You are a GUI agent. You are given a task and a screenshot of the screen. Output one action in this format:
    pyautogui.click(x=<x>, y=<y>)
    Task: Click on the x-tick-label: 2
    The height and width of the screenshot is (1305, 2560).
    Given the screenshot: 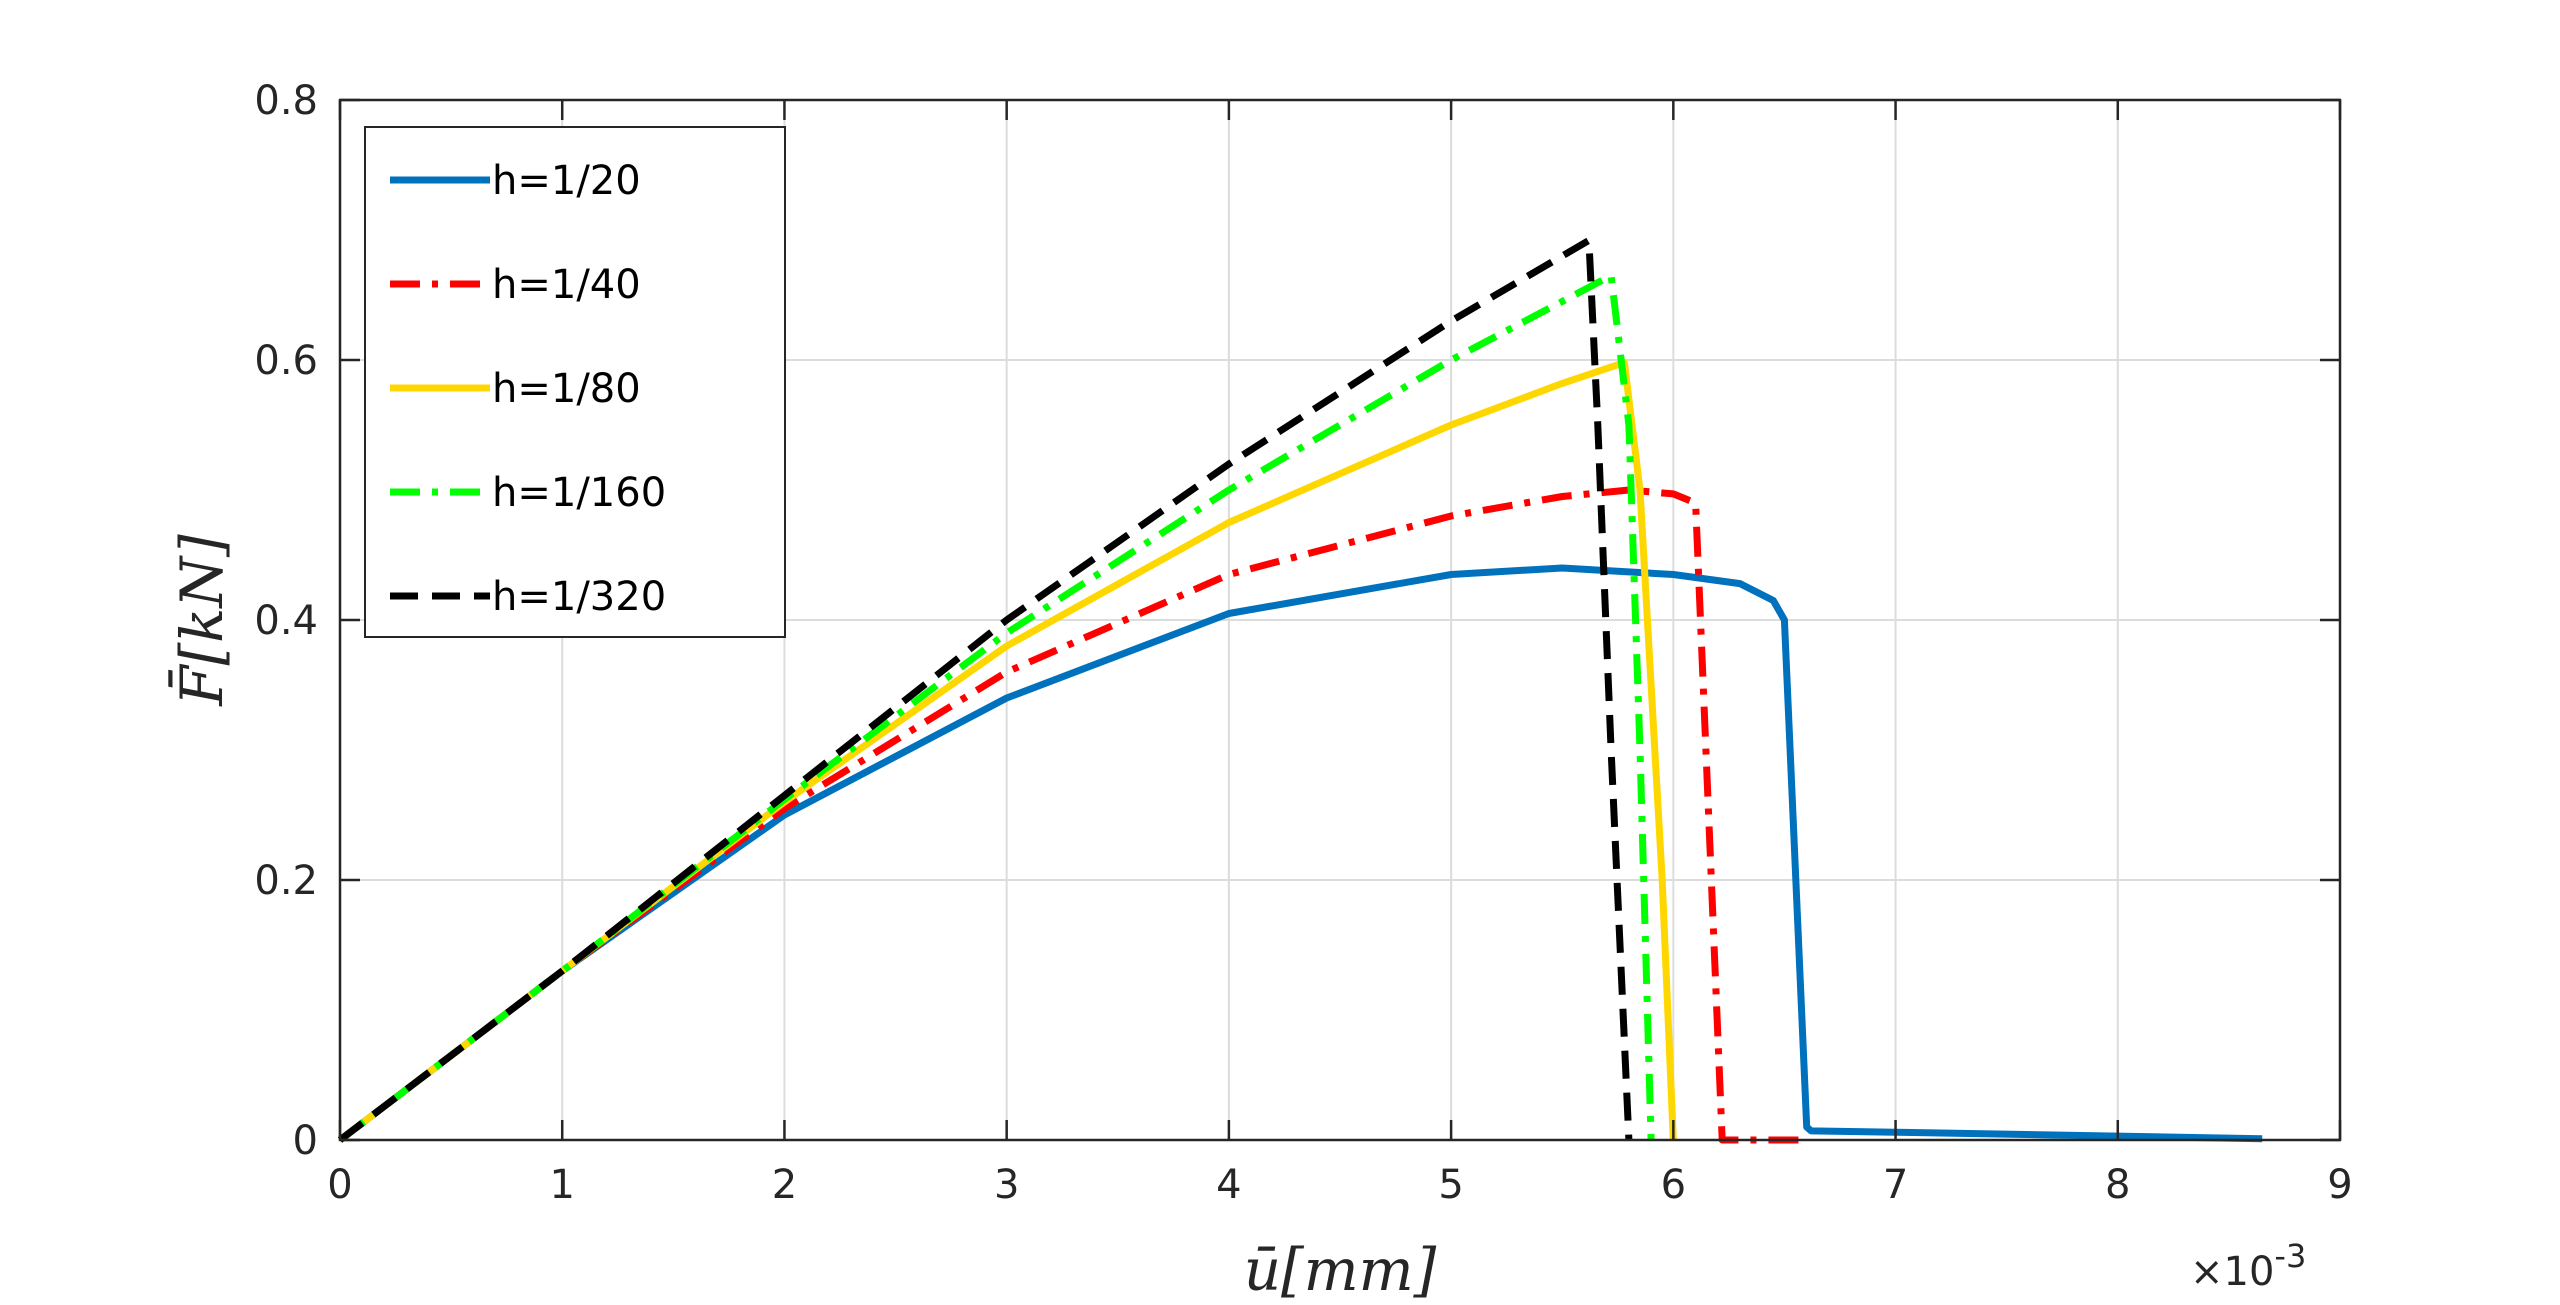 What is the action you would take?
    pyautogui.click(x=784, y=1185)
    